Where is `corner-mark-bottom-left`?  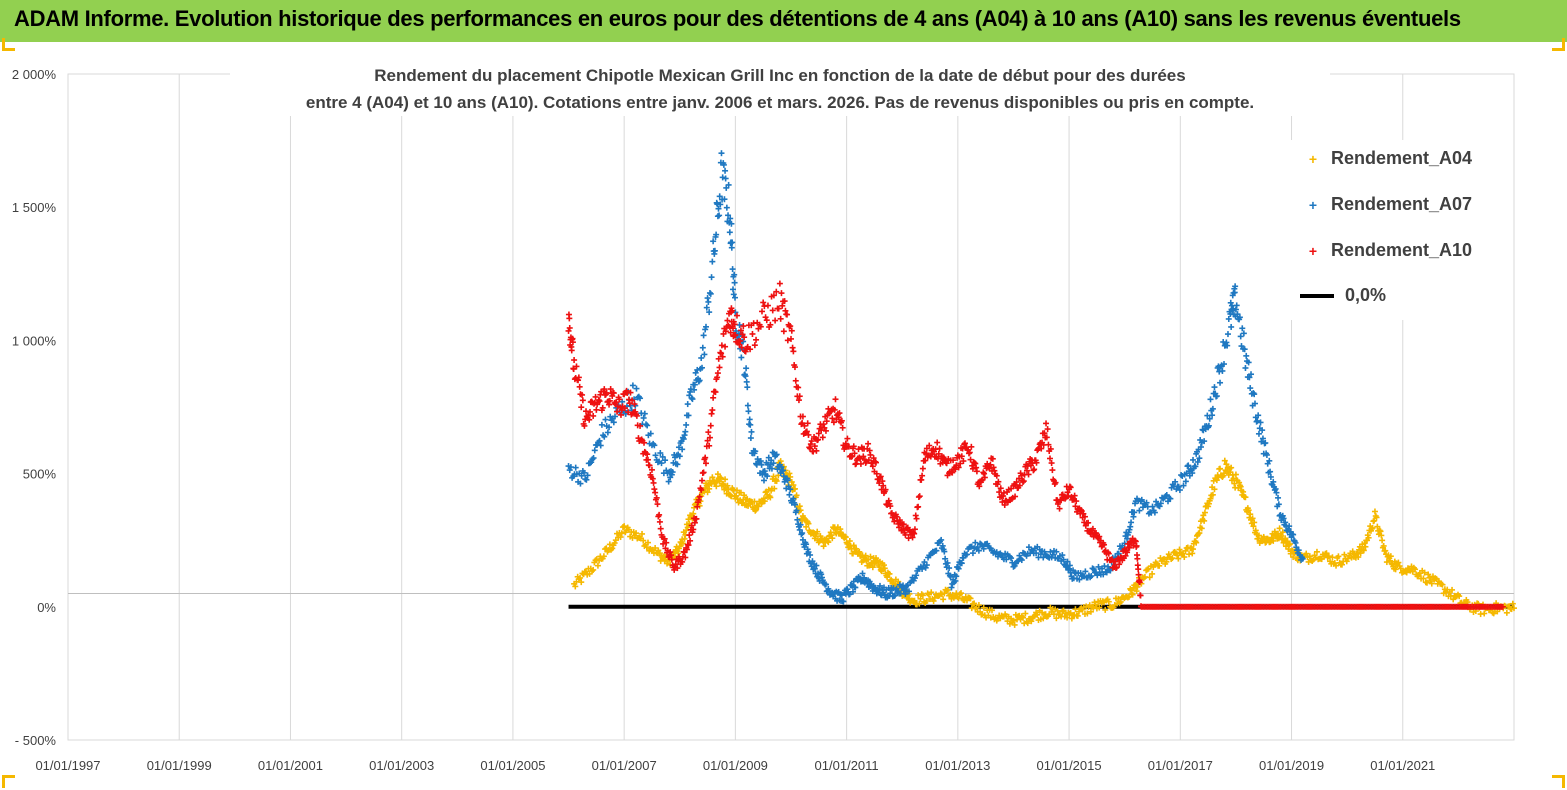
corner-mark-bottom-left is located at coordinates (8, 781).